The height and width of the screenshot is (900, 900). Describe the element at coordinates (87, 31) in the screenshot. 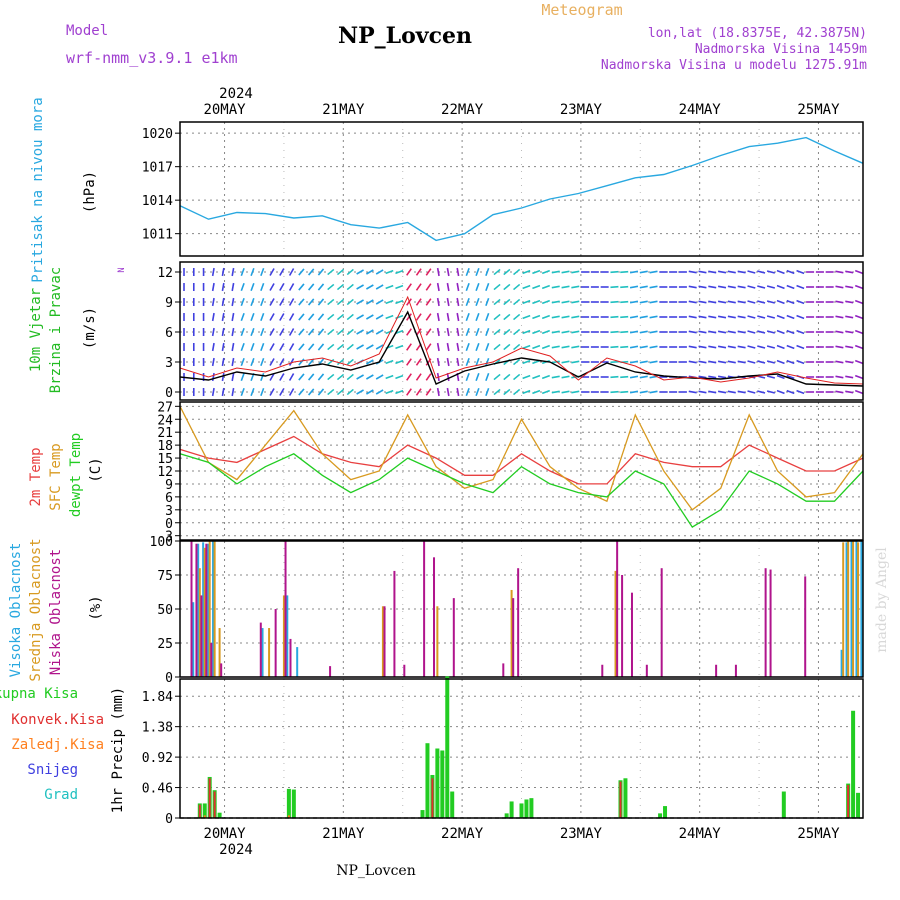

I see `model-label: Model` at that location.